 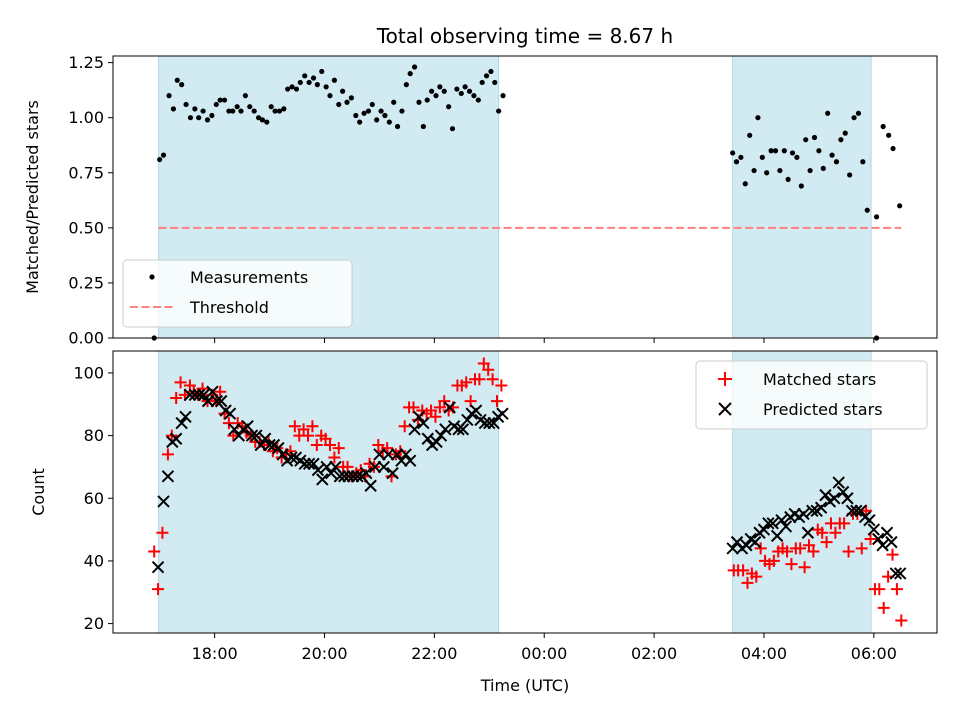 I want to click on legend-predicted-label: Predicted stars, so click(x=823, y=409).